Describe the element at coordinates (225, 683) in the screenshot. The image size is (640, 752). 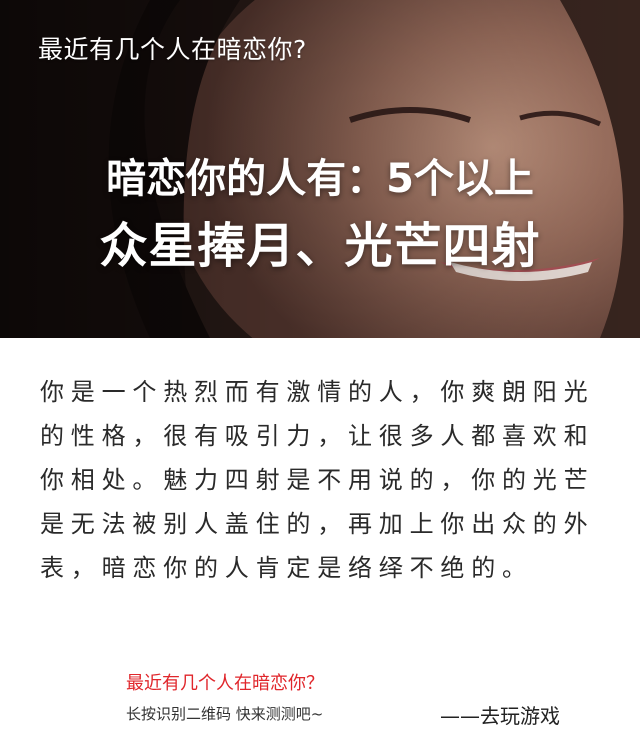
I see `footer-question: 最近有几个人在暗恋你？` at that location.